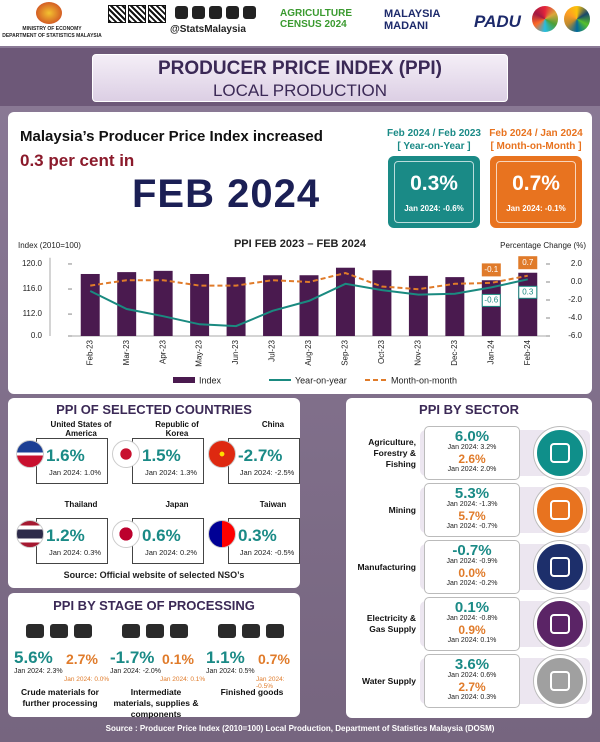  Describe the element at coordinates (181, 12) in the screenshot. I see `social-icon` at that location.